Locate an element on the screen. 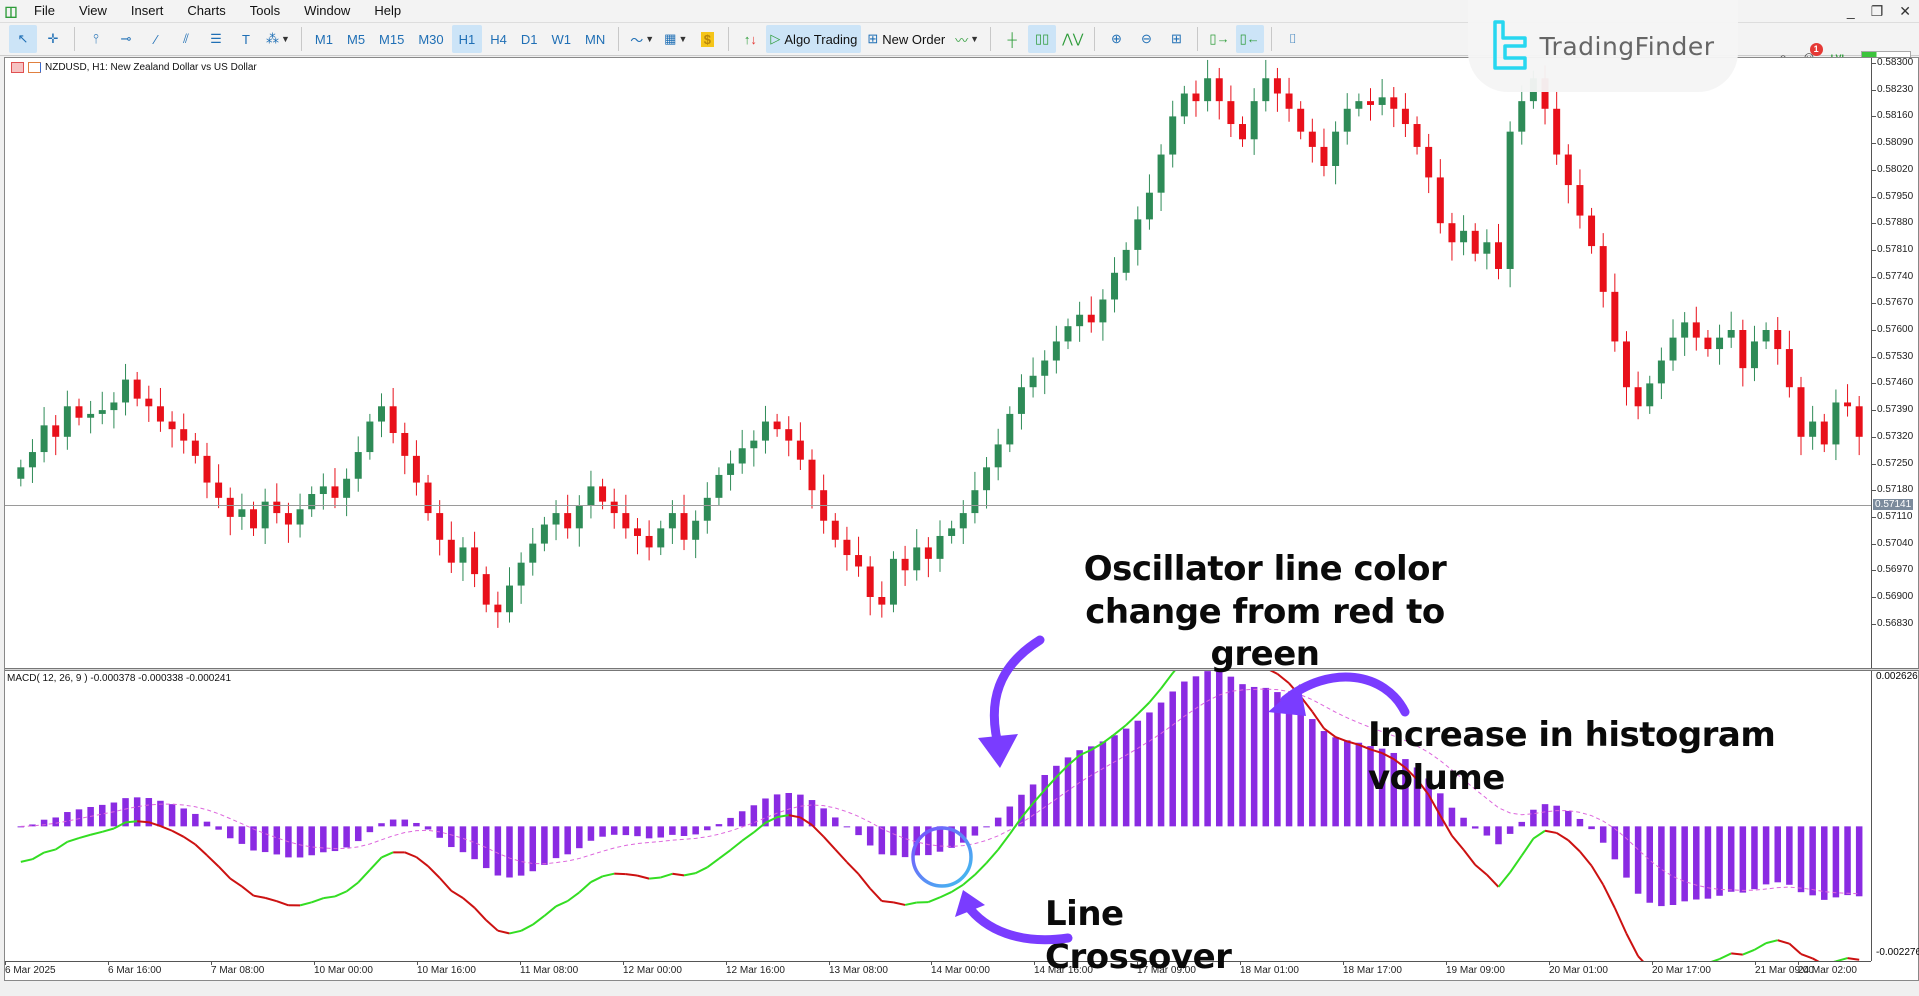 The image size is (1919, 996). tradingfinder-logo-icon is located at coordinates (1510, 45).